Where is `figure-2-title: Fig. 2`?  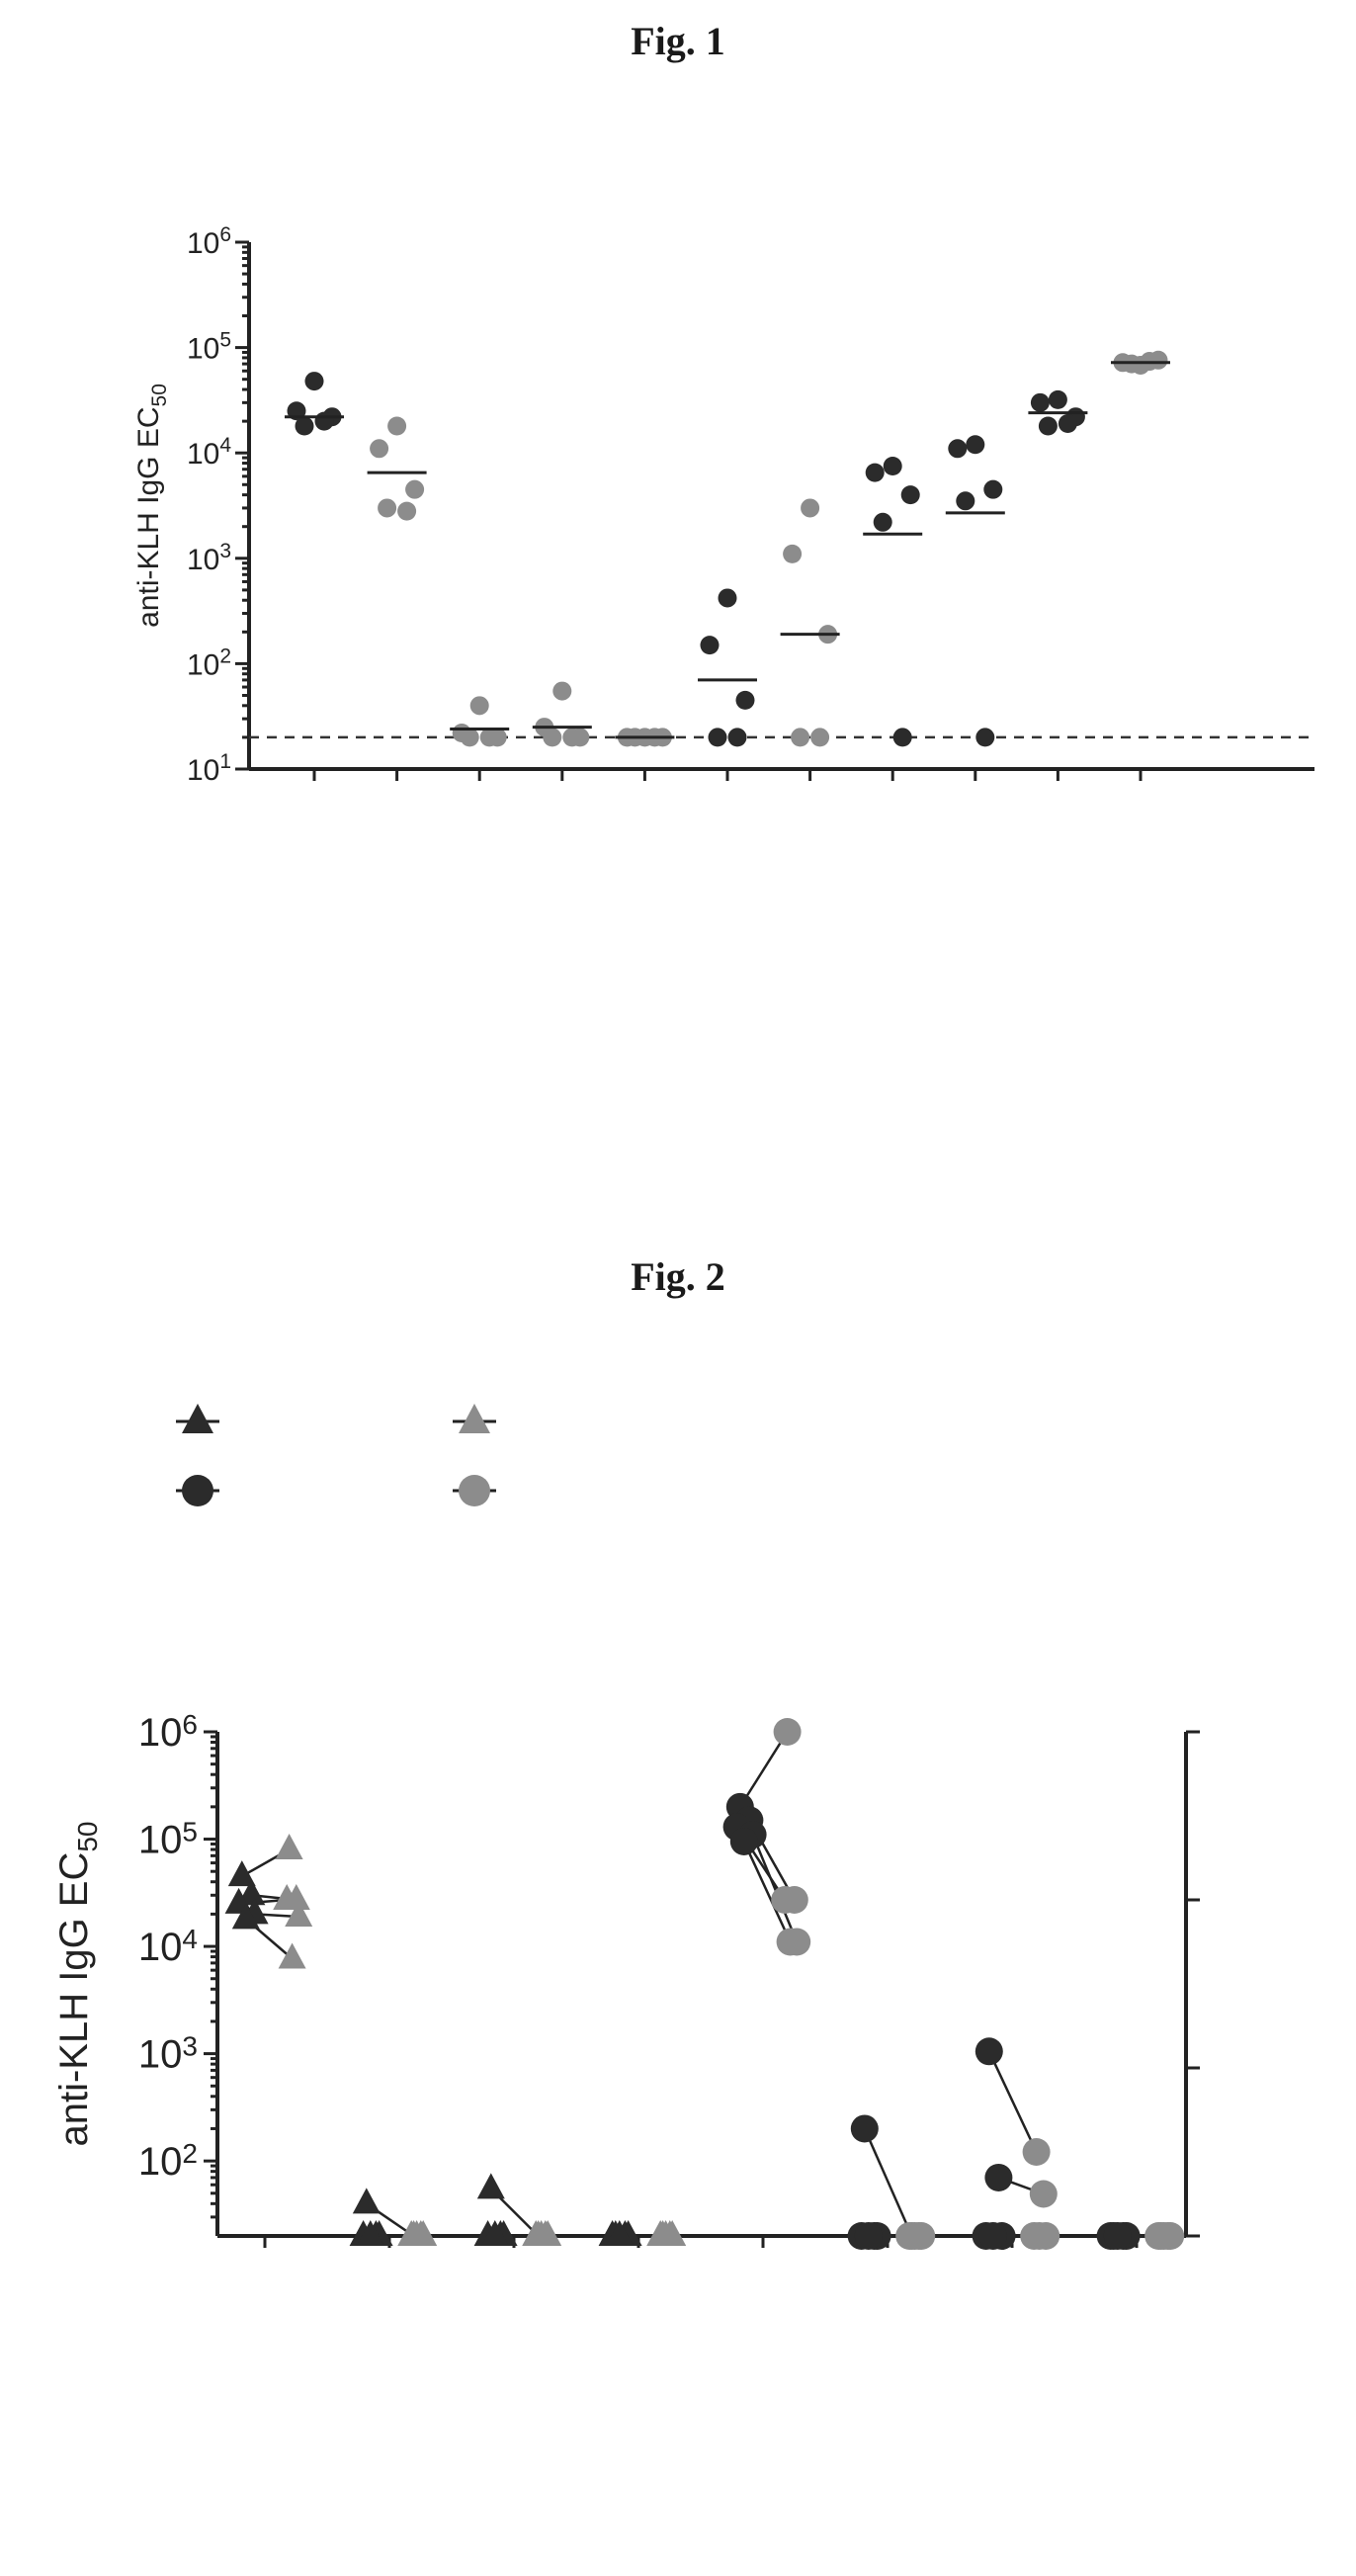
figure-2-title: Fig. 2 is located at coordinates (678, 1276).